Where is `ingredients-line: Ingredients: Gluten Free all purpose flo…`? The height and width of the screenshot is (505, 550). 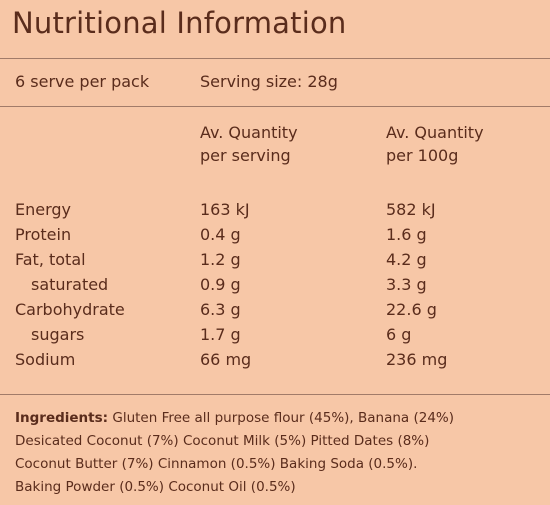
ingredients-line: Ingredients: Gluten Free all purpose flo… is located at coordinates (280, 418).